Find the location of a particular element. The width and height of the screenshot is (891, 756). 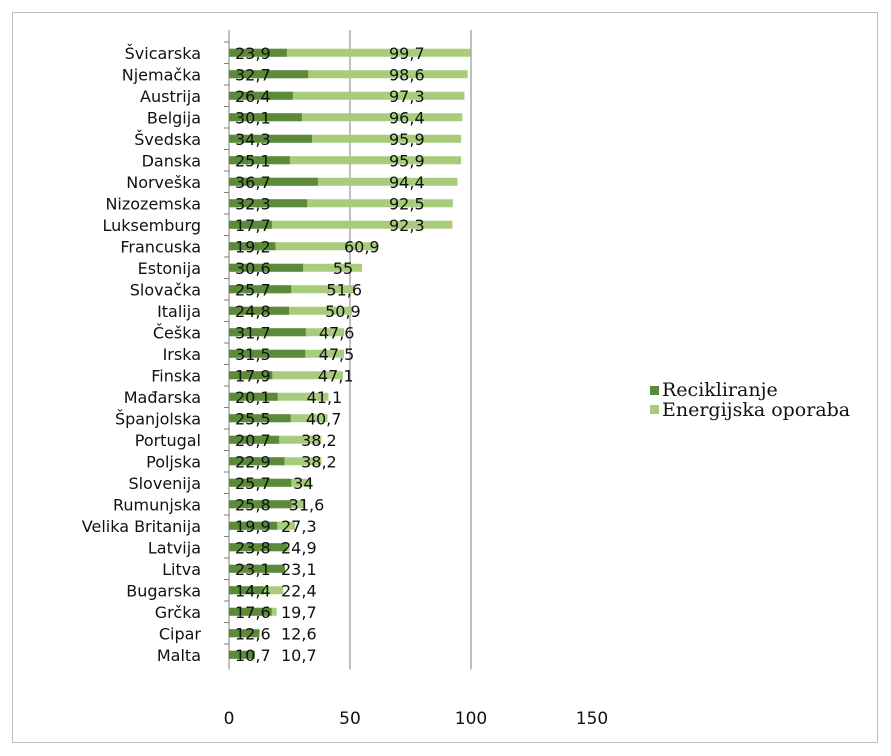

data-label-energijska-oporaba: 27,3 is located at coordinates (299, 526).